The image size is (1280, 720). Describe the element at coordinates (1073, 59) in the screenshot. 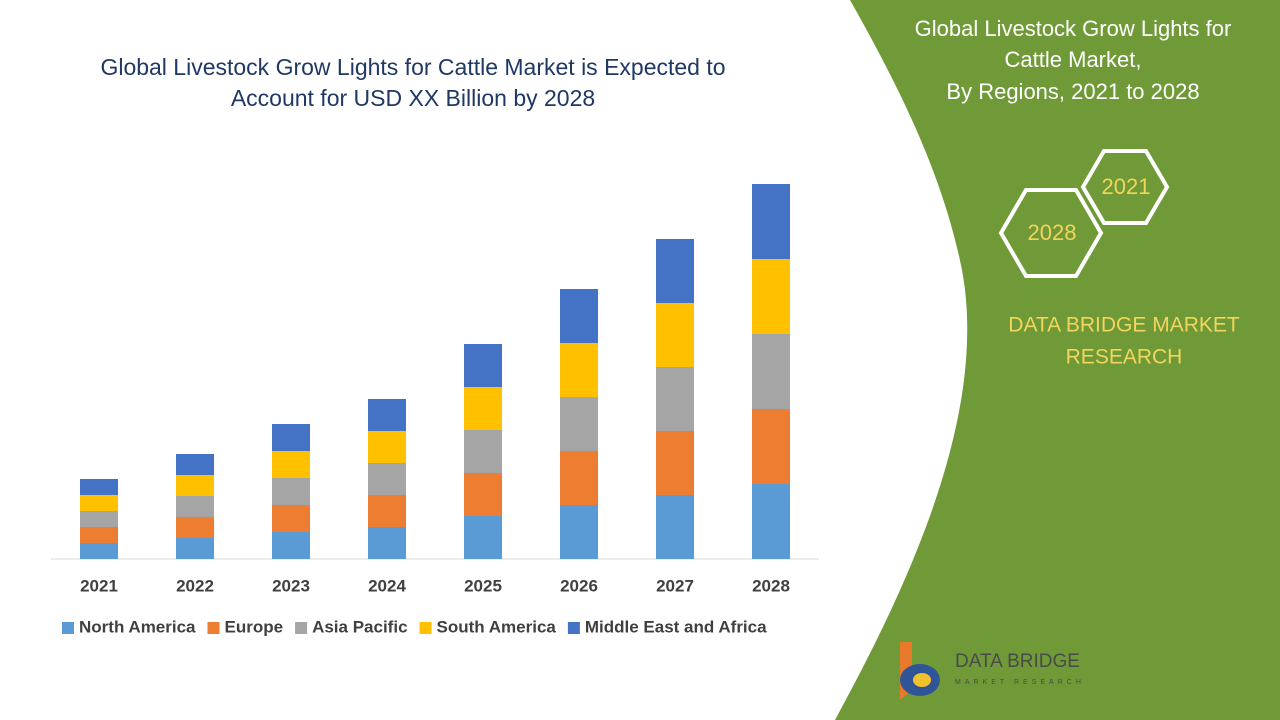

I see `panel-title: Cattle Market,` at that location.